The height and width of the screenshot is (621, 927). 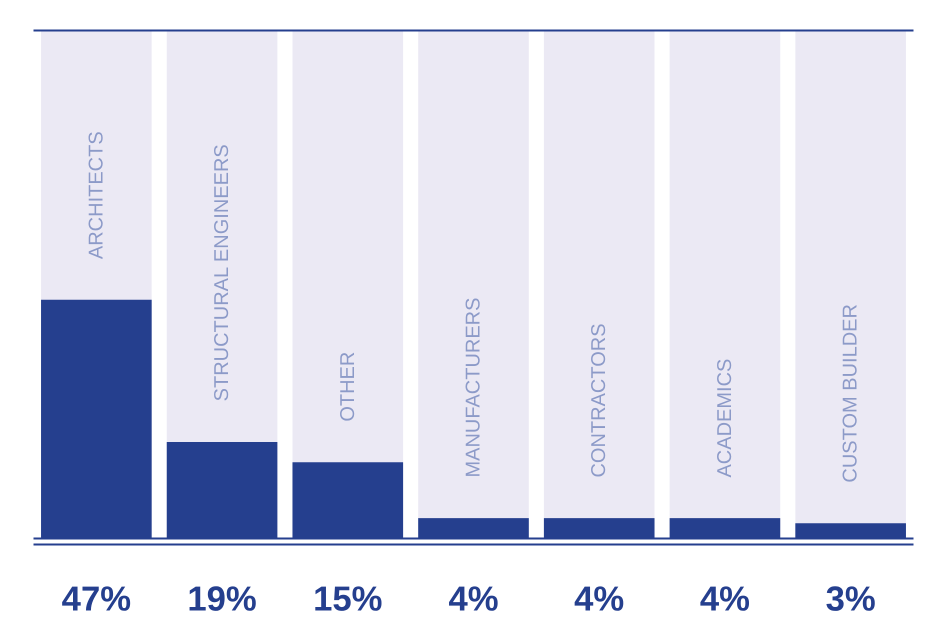 I want to click on x-tick-label: ACADEMICS, so click(x=725, y=418).